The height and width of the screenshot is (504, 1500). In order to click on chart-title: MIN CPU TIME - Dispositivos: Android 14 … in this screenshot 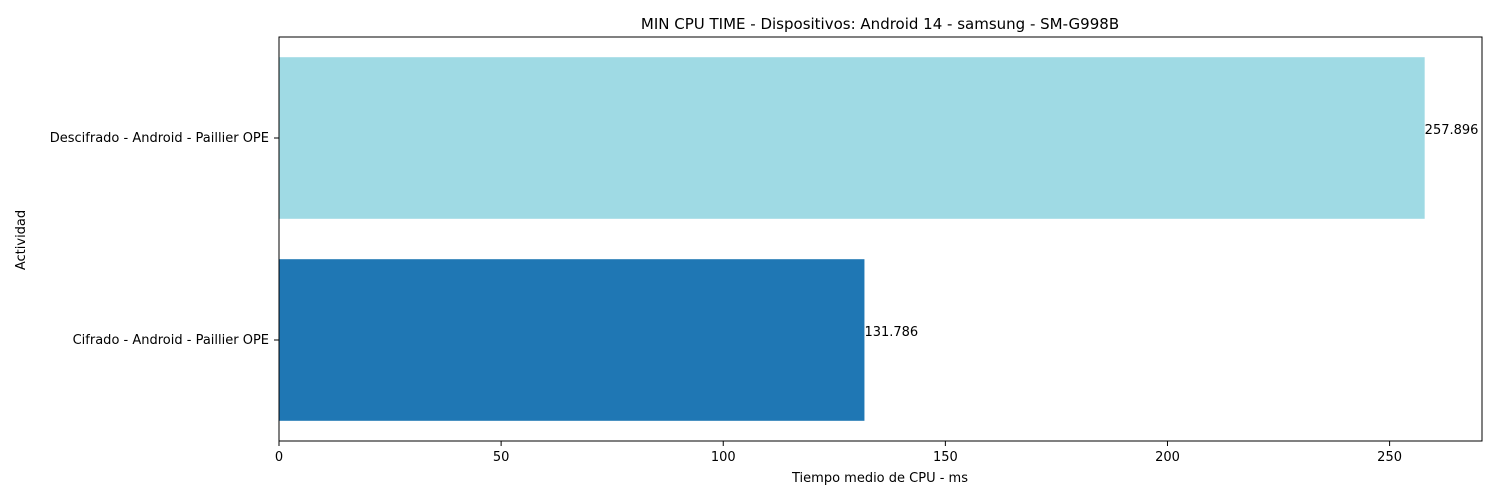, I will do `click(880, 24)`.